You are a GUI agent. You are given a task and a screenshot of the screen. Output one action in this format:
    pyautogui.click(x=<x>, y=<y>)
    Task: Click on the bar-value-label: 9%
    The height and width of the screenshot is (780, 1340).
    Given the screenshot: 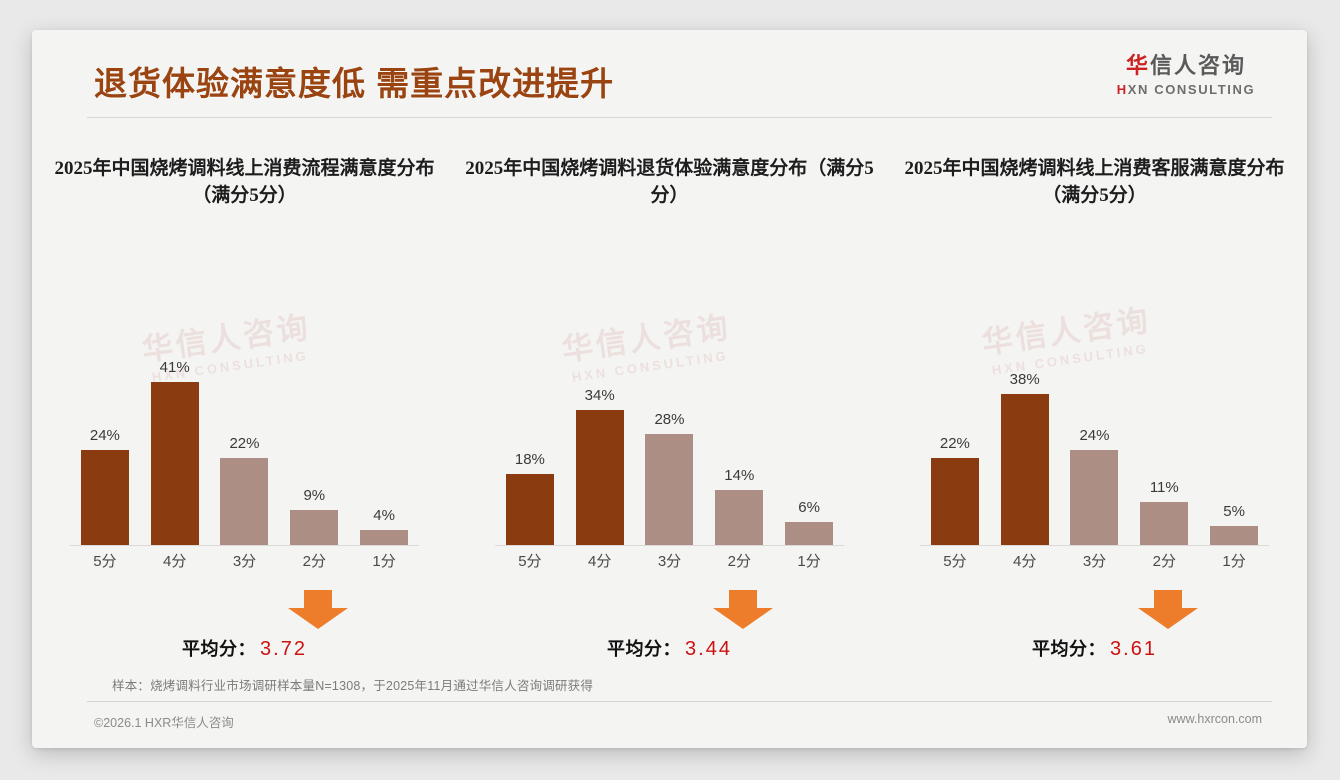 What is the action you would take?
    pyautogui.click(x=314, y=495)
    